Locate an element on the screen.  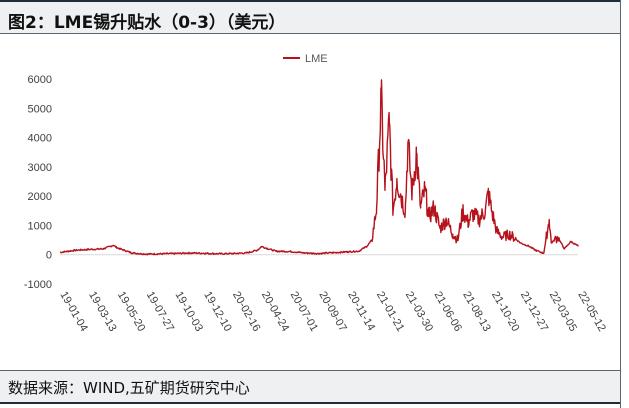
y-tick-label: 4000 is located at coordinates (40, 139).